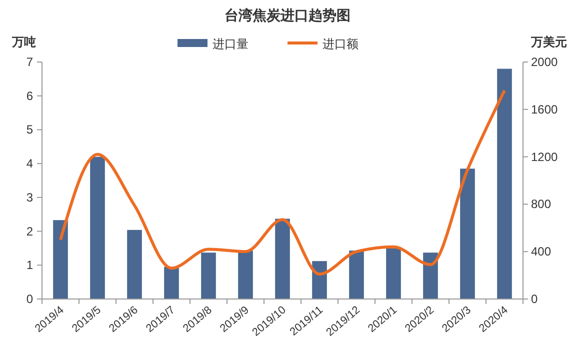 The image size is (575, 357). Describe the element at coordinates (548, 42) in the screenshot. I see `y2-axis-title: 万美元` at that location.